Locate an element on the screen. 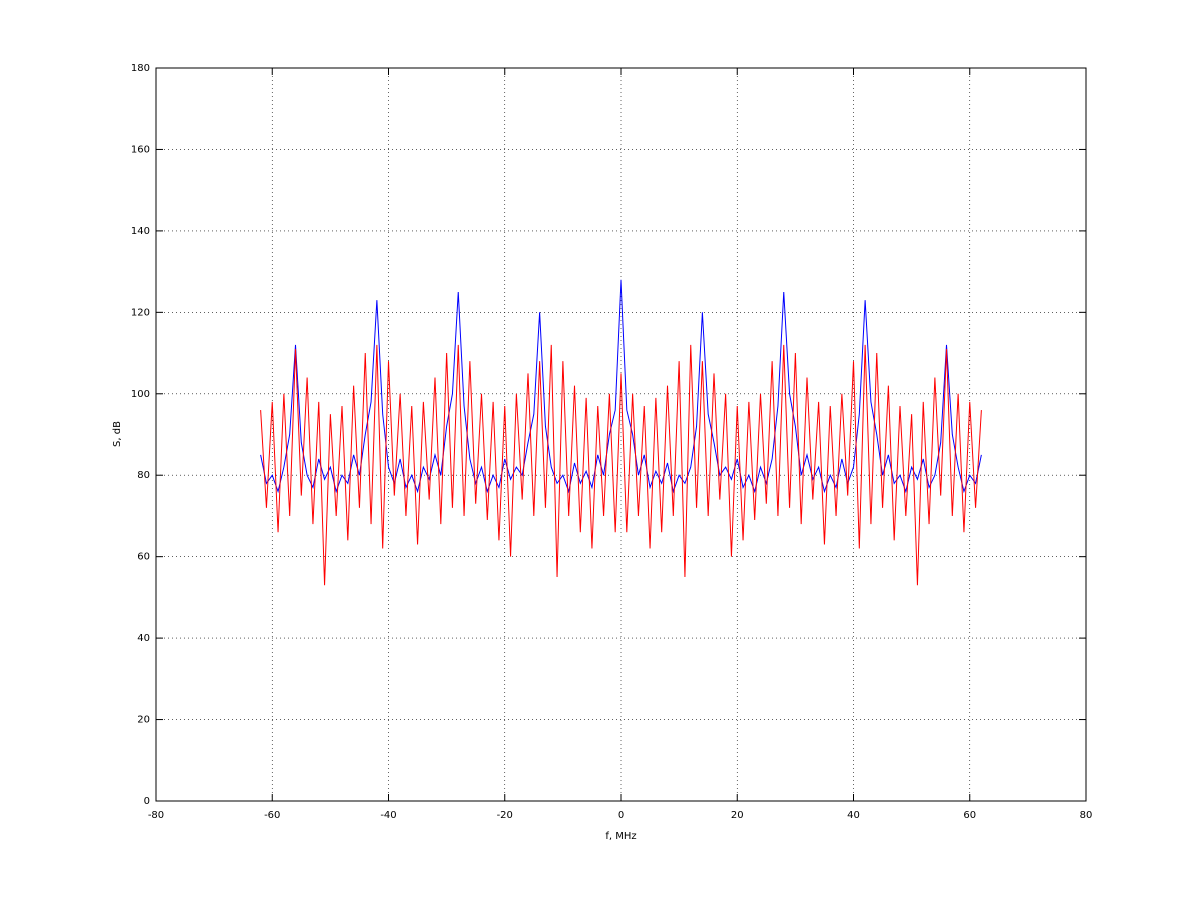 This screenshot has width=1200, height=901. y-tick-label: 0 is located at coordinates (147, 801).